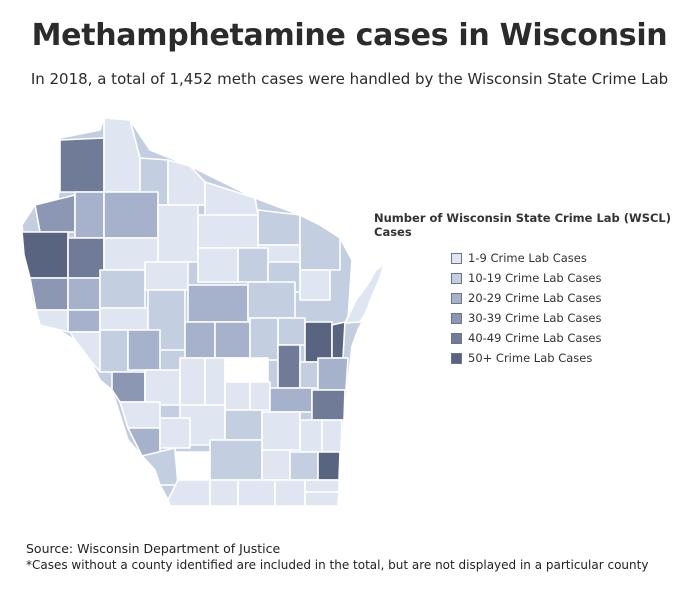  What do you see at coordinates (535, 318) in the screenshot?
I see `legend-label: 30-39 Crime Lab Cases` at bounding box center [535, 318].